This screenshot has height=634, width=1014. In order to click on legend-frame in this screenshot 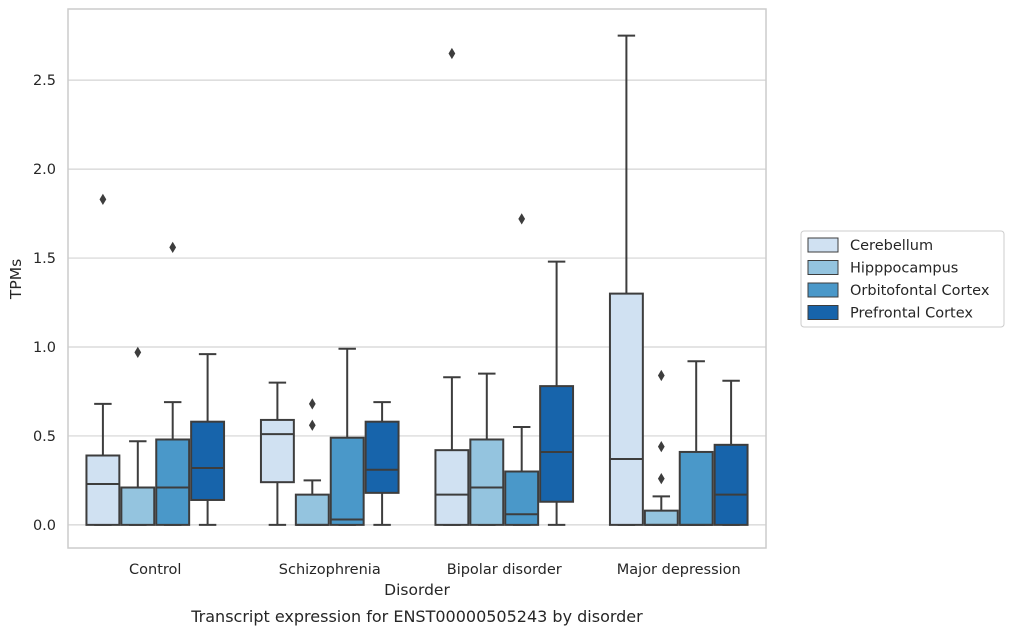, I will do `click(902, 279)`.